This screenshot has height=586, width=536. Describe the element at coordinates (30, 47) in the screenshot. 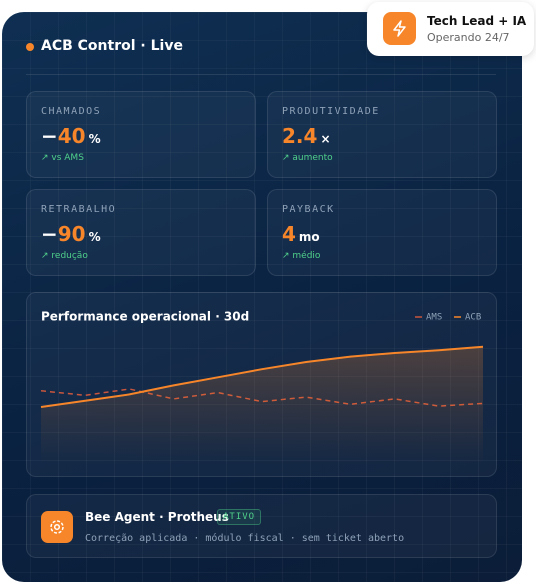

I see `live-dot` at that location.